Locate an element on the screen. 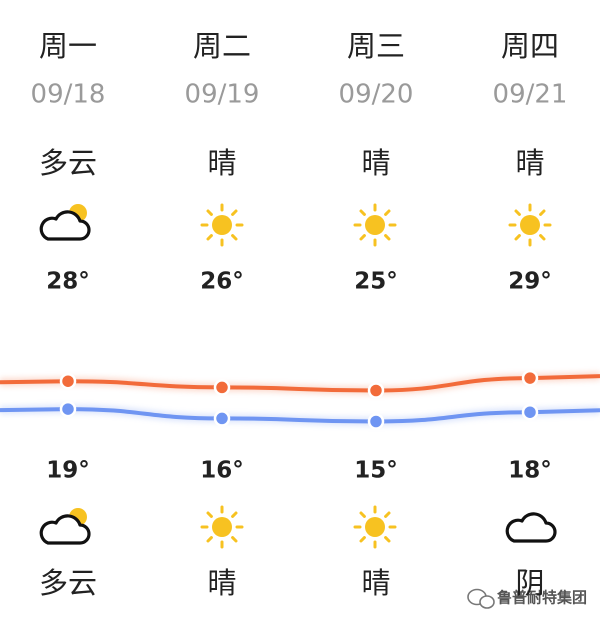 This screenshot has width=600, height=625. date: 09/21 is located at coordinates (530, 95).